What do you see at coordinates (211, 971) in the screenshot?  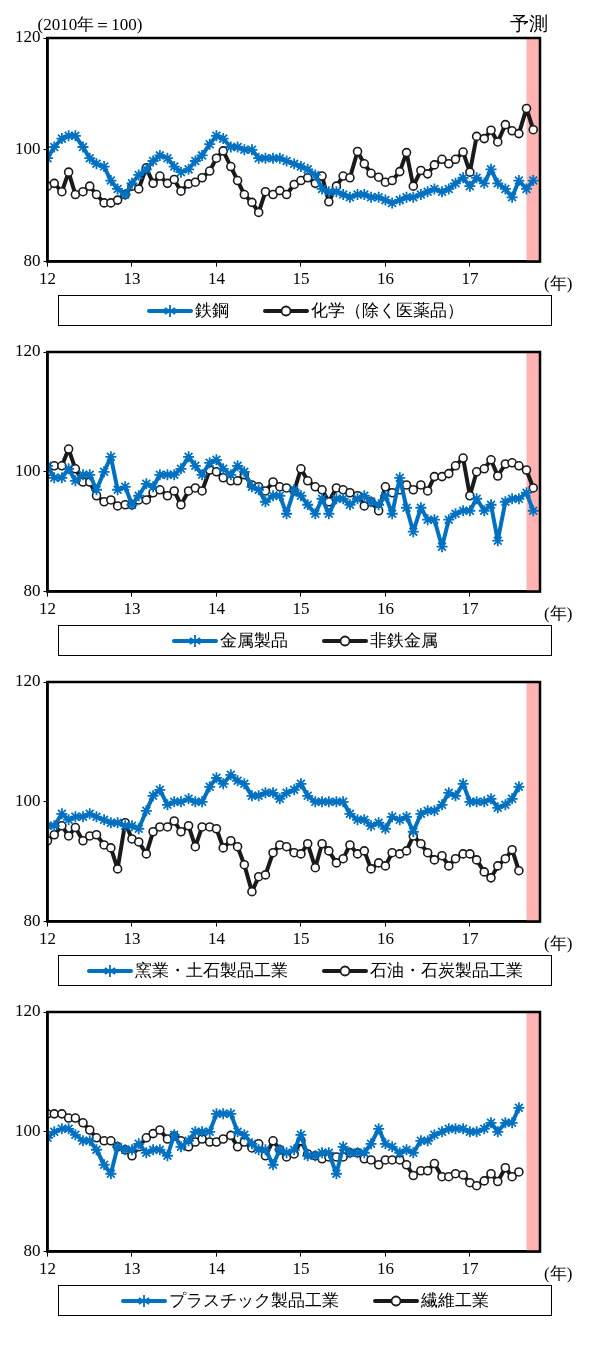 I see `legend-label: 窯業・土石製品工業` at bounding box center [211, 971].